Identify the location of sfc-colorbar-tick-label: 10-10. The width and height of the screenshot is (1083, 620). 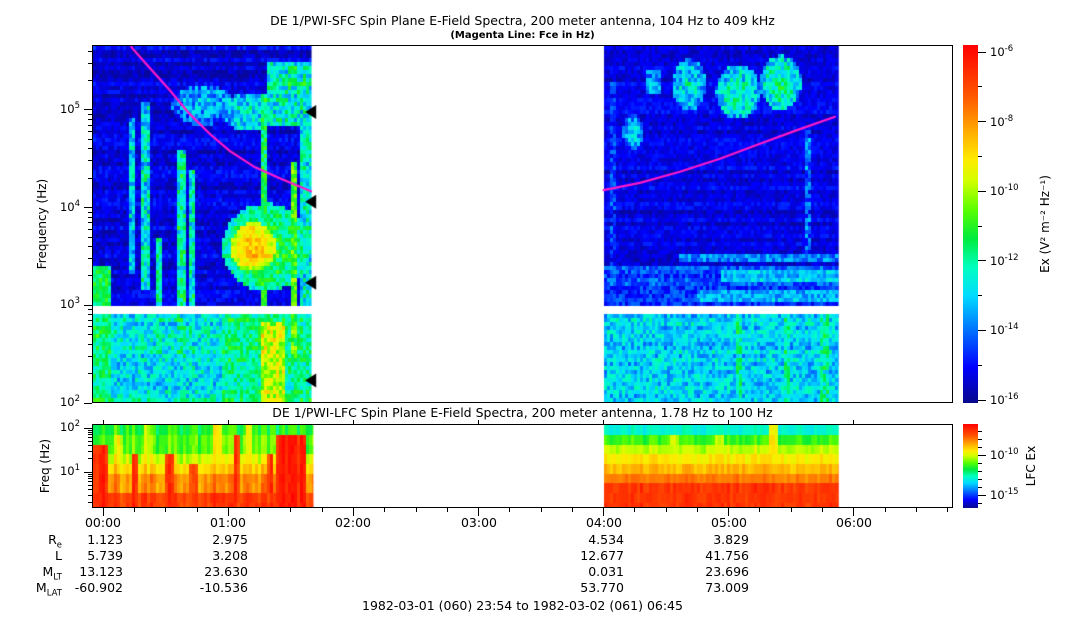
(1004, 190).